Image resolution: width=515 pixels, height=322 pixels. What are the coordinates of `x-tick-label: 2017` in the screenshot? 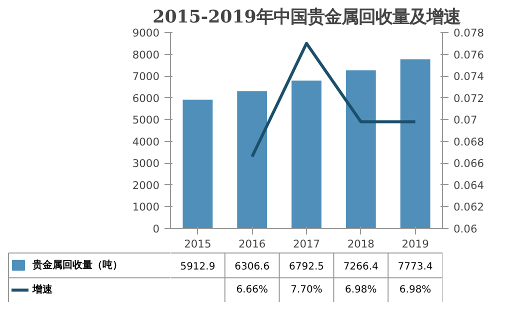 It's located at (306, 244).